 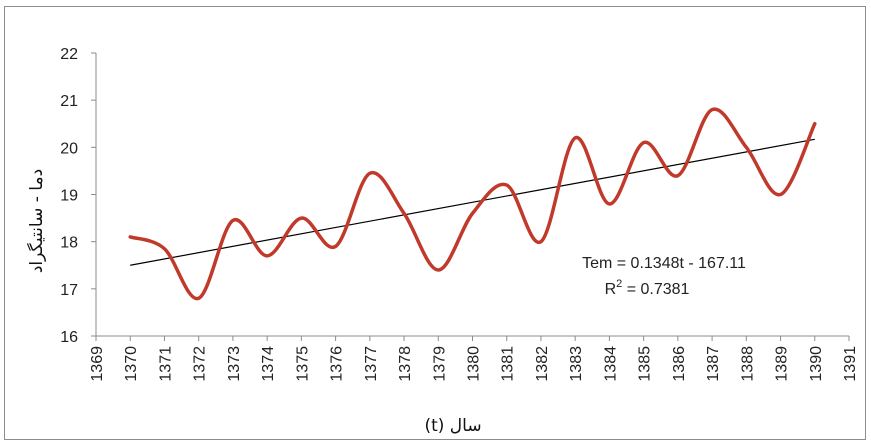 I want to click on x-tick-label: 1385, so click(x=645, y=364).